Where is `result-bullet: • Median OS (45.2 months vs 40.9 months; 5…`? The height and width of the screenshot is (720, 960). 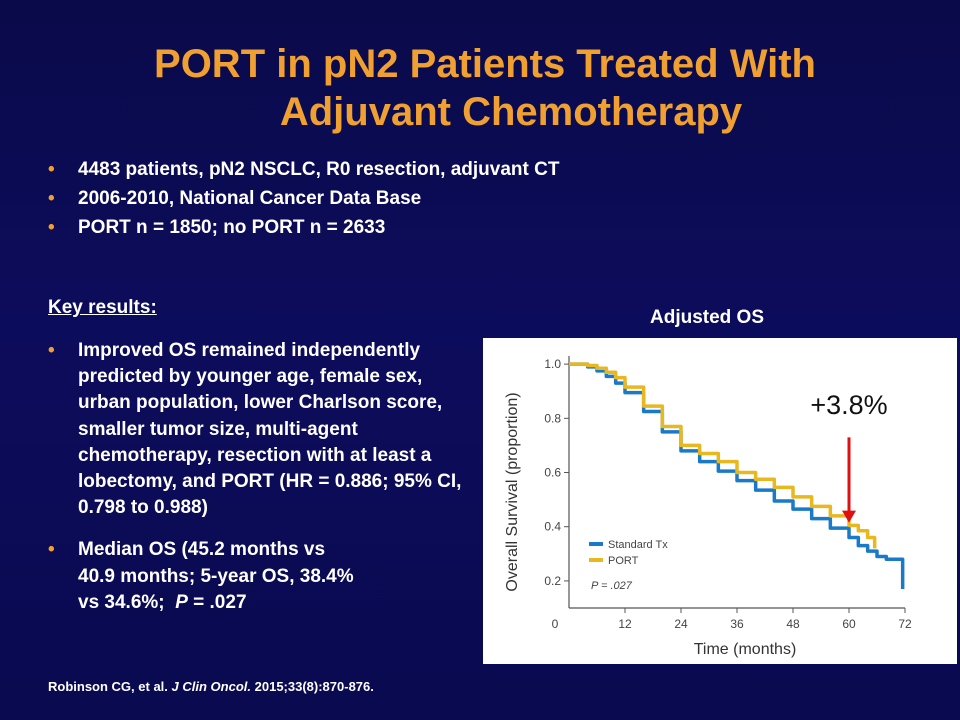
result-bullet: • Median OS (45.2 months vs 40.9 months; 5… is located at coordinates (263, 576).